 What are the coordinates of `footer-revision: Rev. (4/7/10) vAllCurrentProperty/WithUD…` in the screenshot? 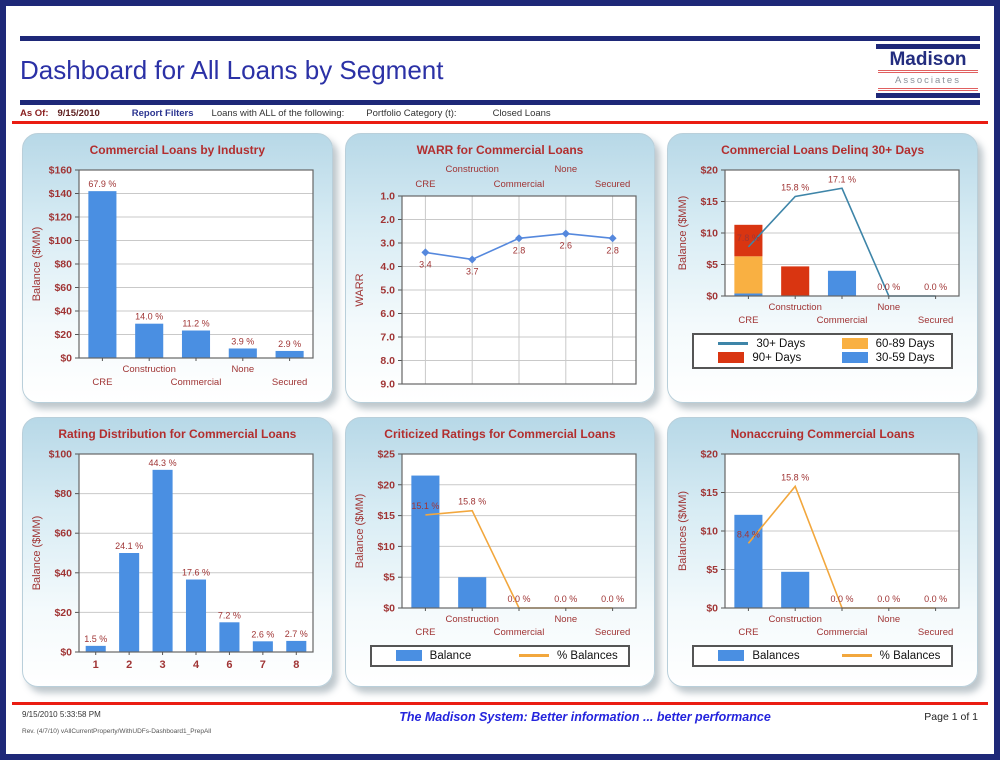 It's located at (117, 731).